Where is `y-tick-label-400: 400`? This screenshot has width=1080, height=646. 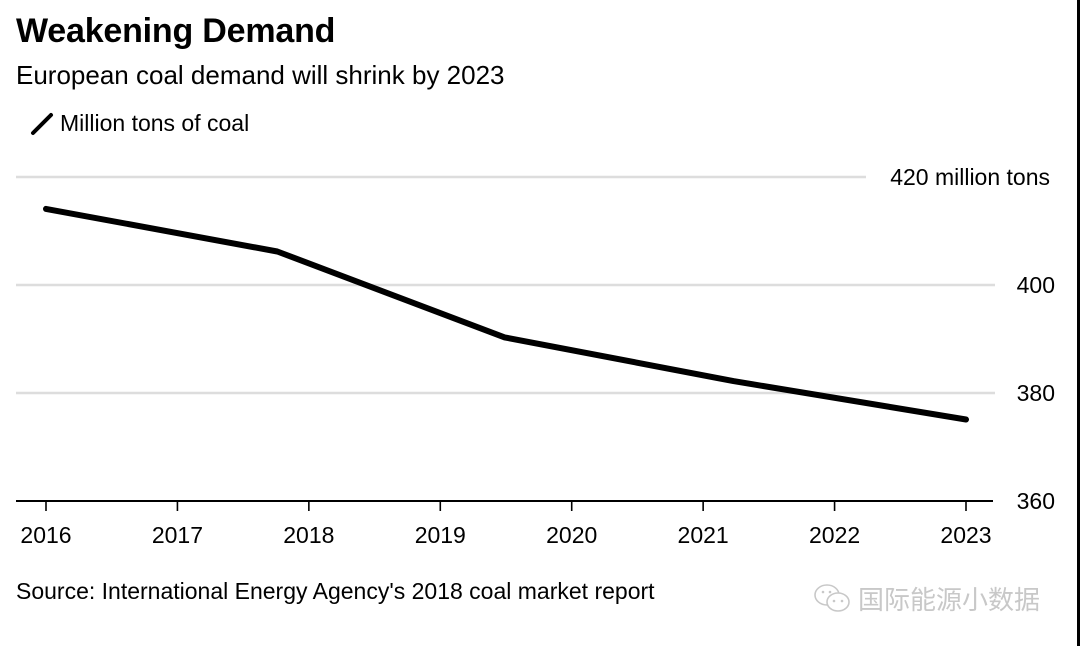
y-tick-label-400: 400 is located at coordinates (1036, 285).